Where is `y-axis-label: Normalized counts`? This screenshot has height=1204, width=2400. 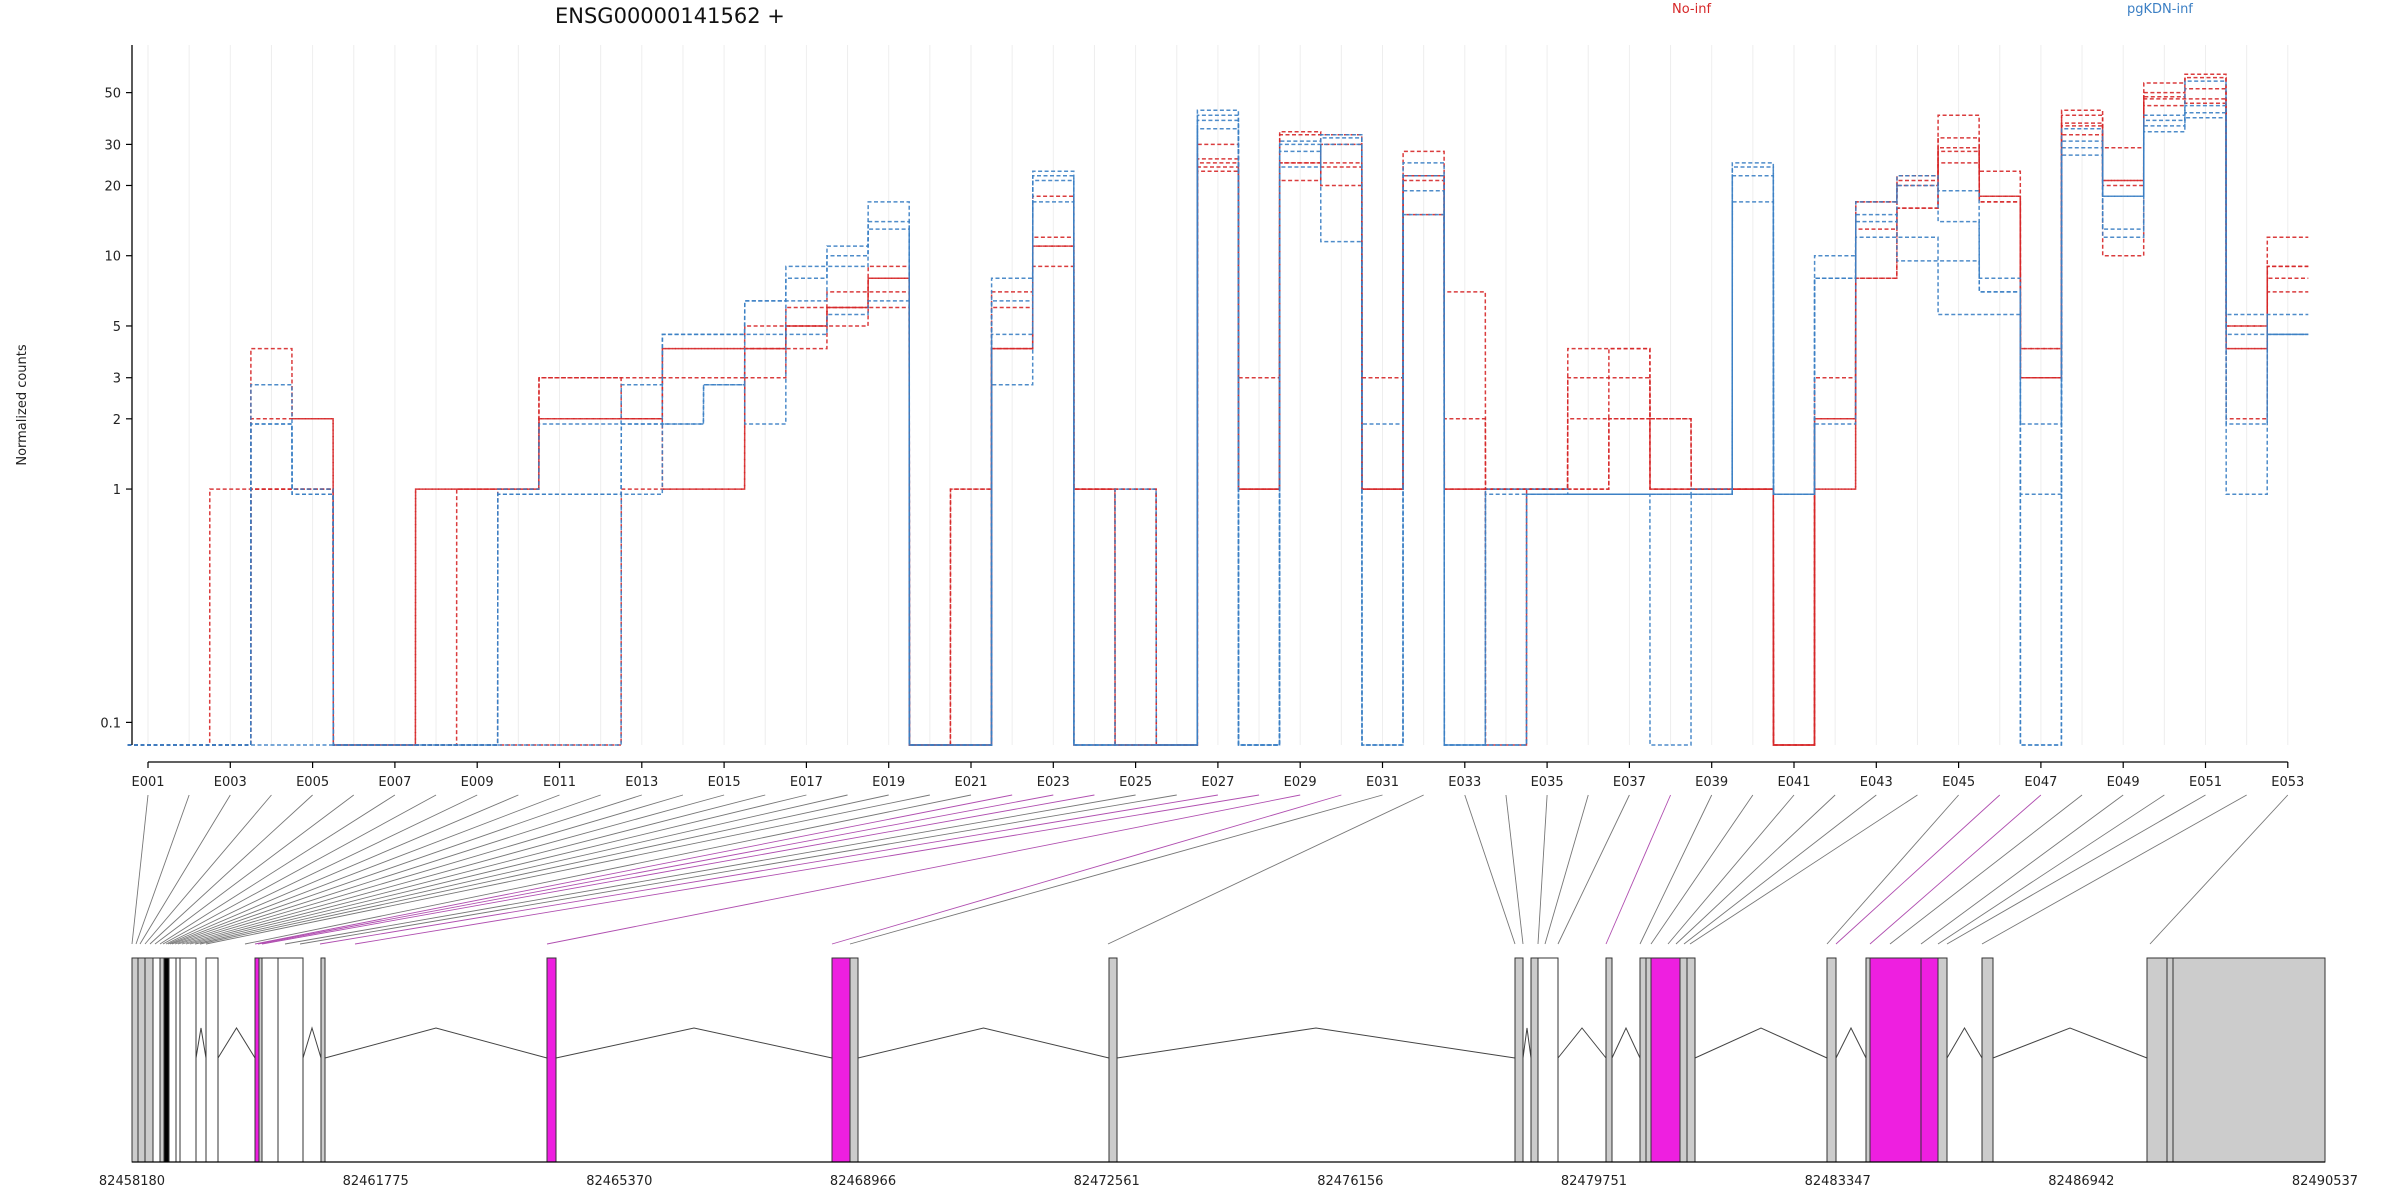
y-axis-label: Normalized counts is located at coordinates (22, 405).